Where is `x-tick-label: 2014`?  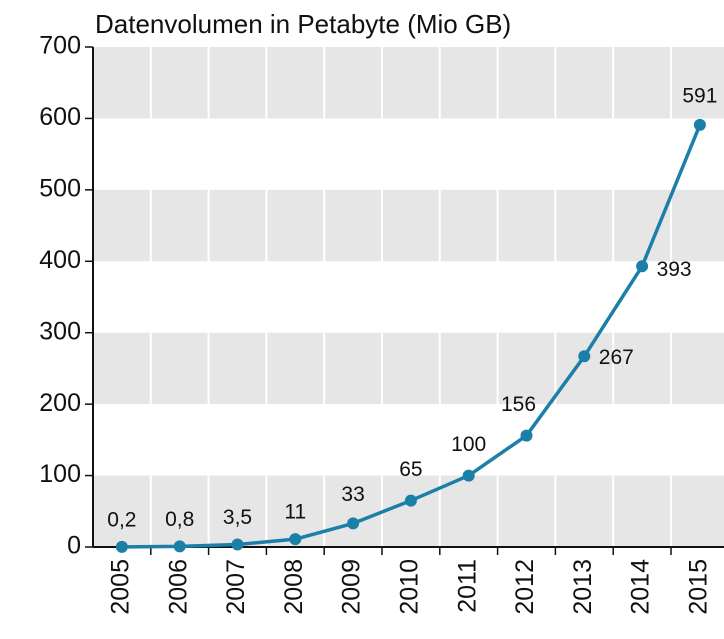 x-tick-label: 2014 is located at coordinates (641, 587).